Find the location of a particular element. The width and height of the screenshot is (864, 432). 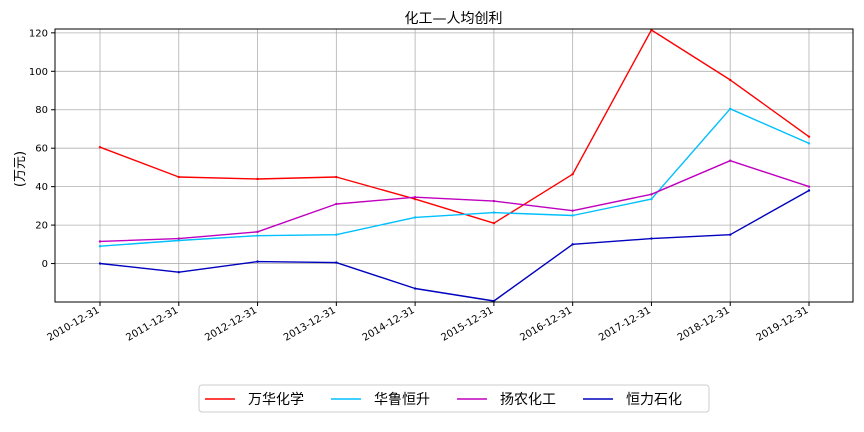

y-tick-label: 100 is located at coordinates (38, 72).